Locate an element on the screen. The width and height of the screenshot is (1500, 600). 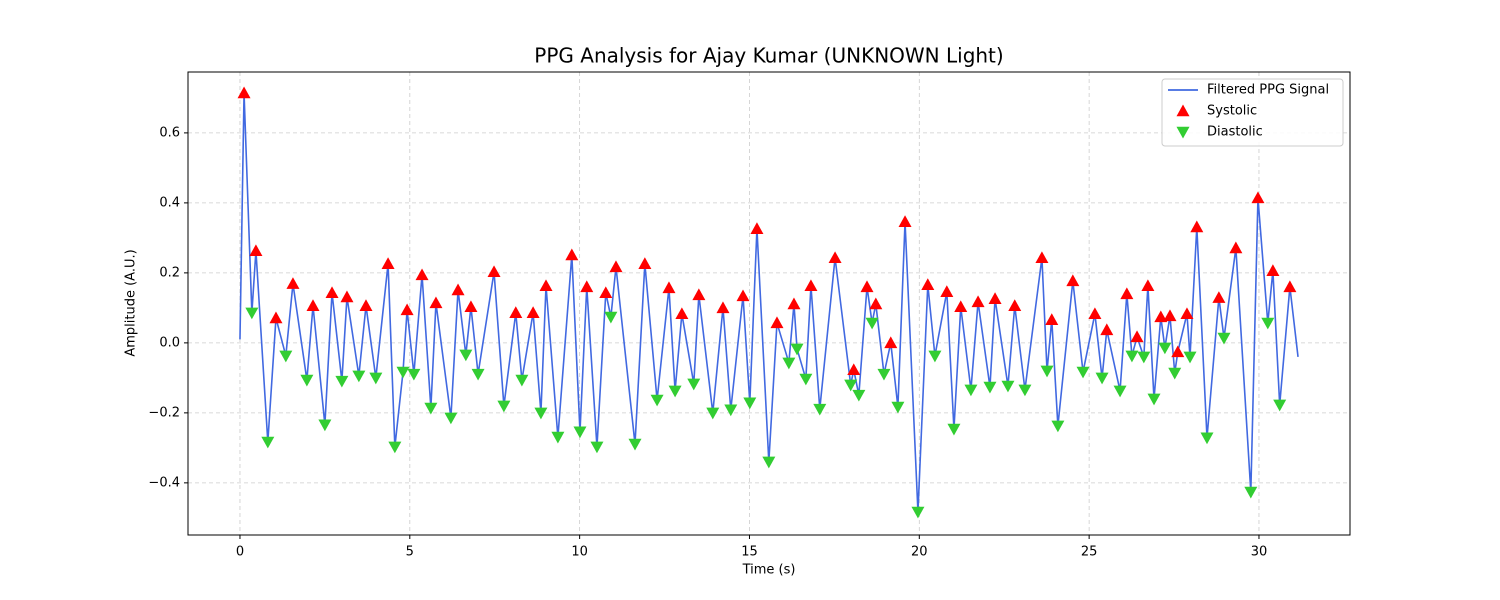
legend-box is located at coordinates (1252, 112).